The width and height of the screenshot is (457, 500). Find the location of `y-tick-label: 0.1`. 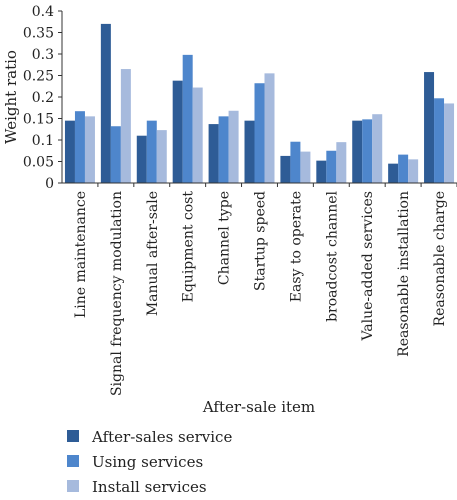

y-tick-label: 0.1 is located at coordinates (43, 141).